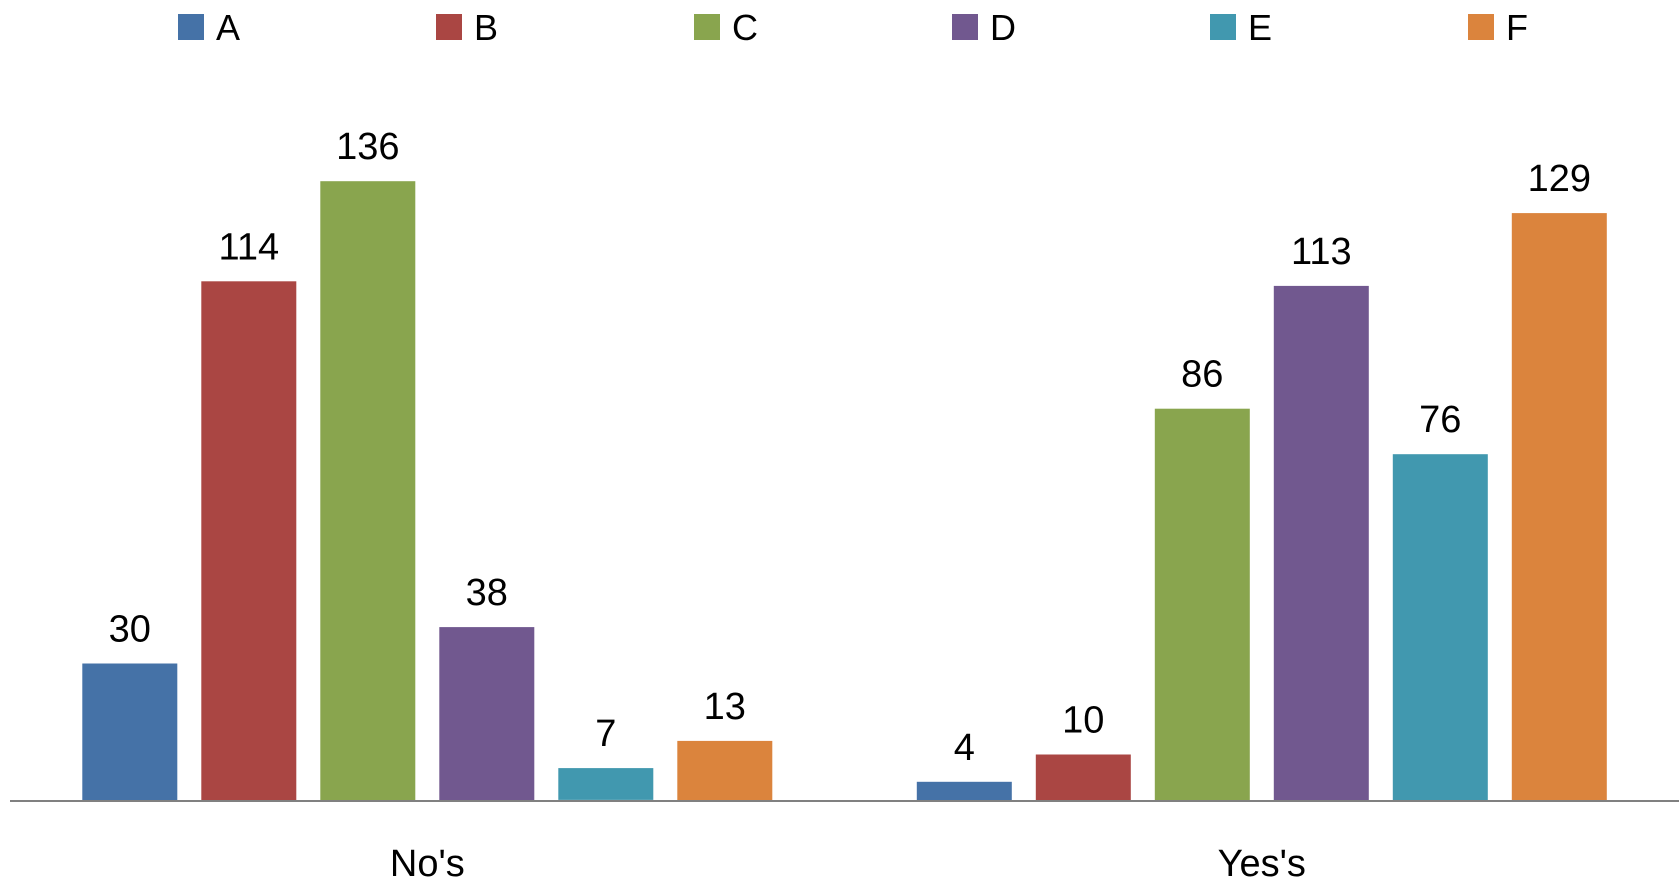 The image size is (1679, 882). I want to click on data-label-a-nos: 30, so click(130, 630).